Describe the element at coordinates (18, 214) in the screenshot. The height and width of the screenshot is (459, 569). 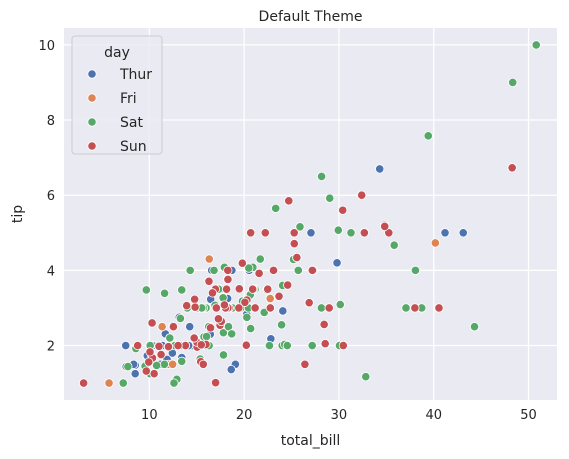
I see `y-axis-label: tip` at that location.